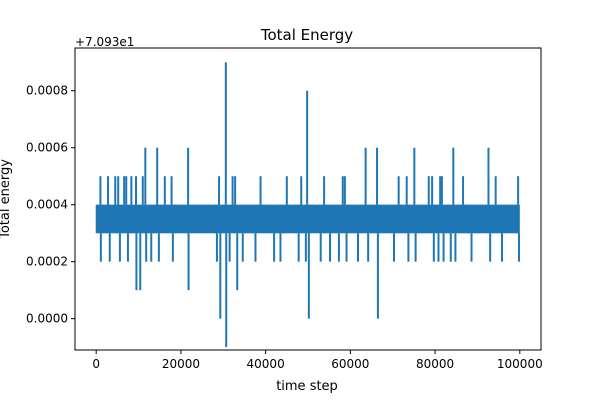 The width and height of the screenshot is (600, 400). What do you see at coordinates (181, 364) in the screenshot?
I see `x-tick-label: 20000` at bounding box center [181, 364].